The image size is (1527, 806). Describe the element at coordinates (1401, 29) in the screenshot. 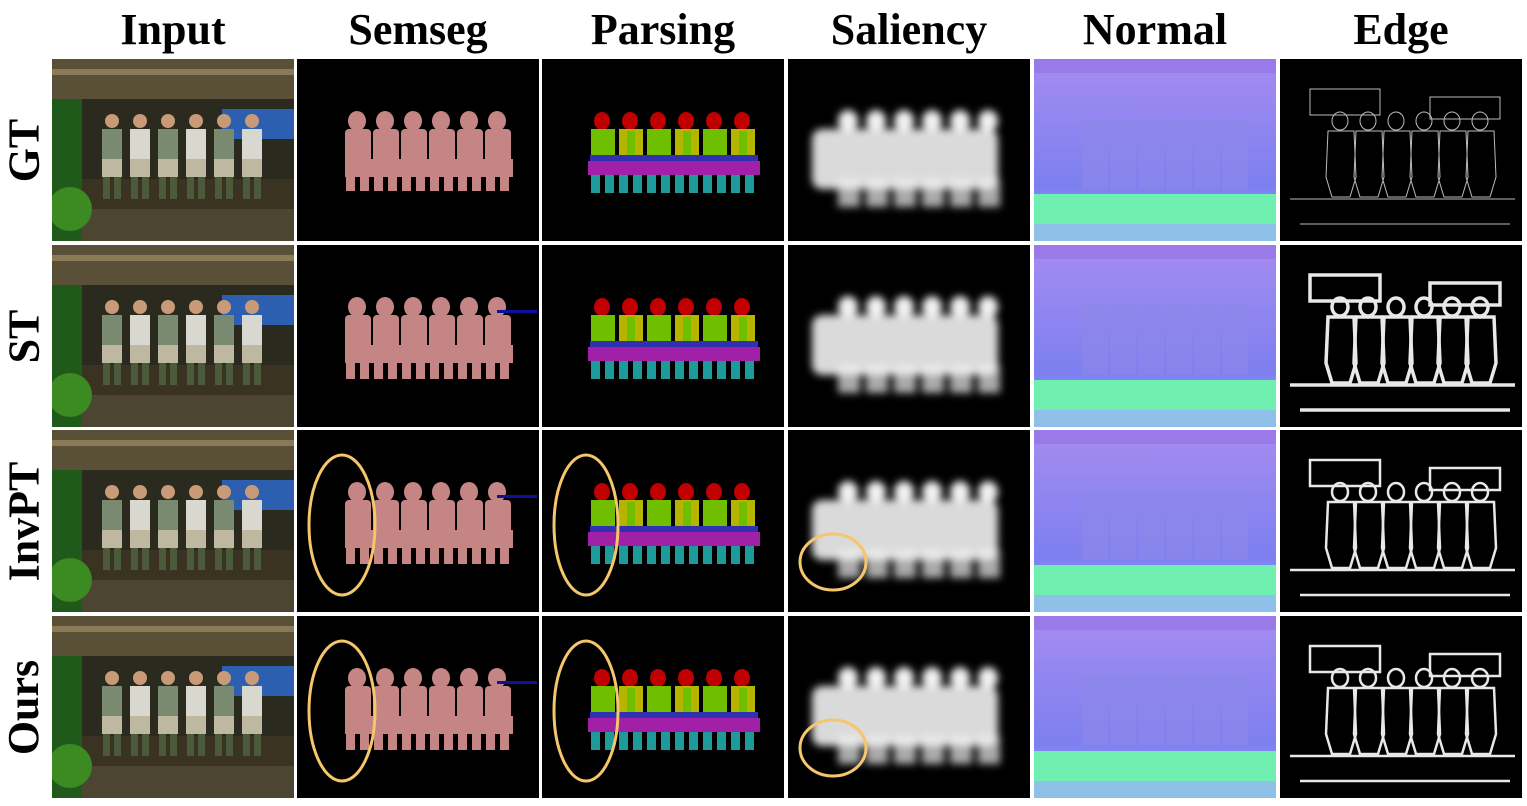

I see `column-header-edge: Edge` at that location.